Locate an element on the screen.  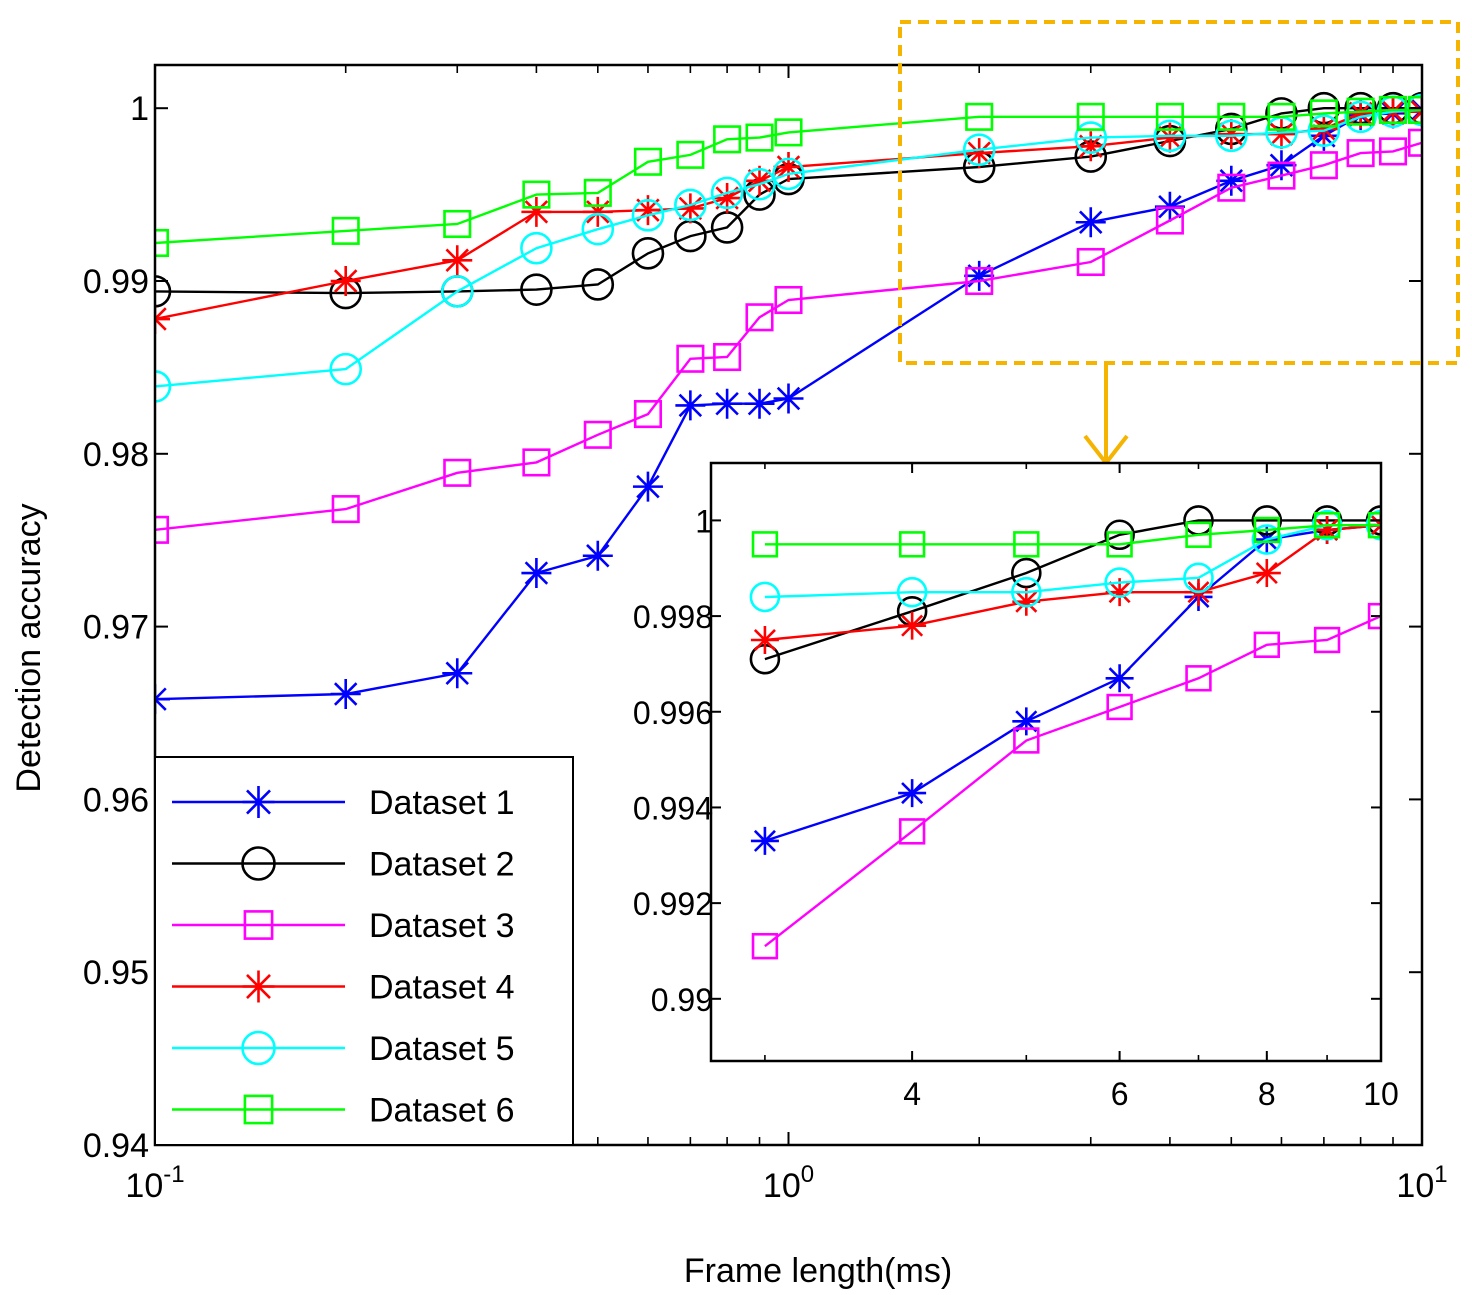
inset-y-tick-label: 0.99 is located at coordinates (682, 1000).